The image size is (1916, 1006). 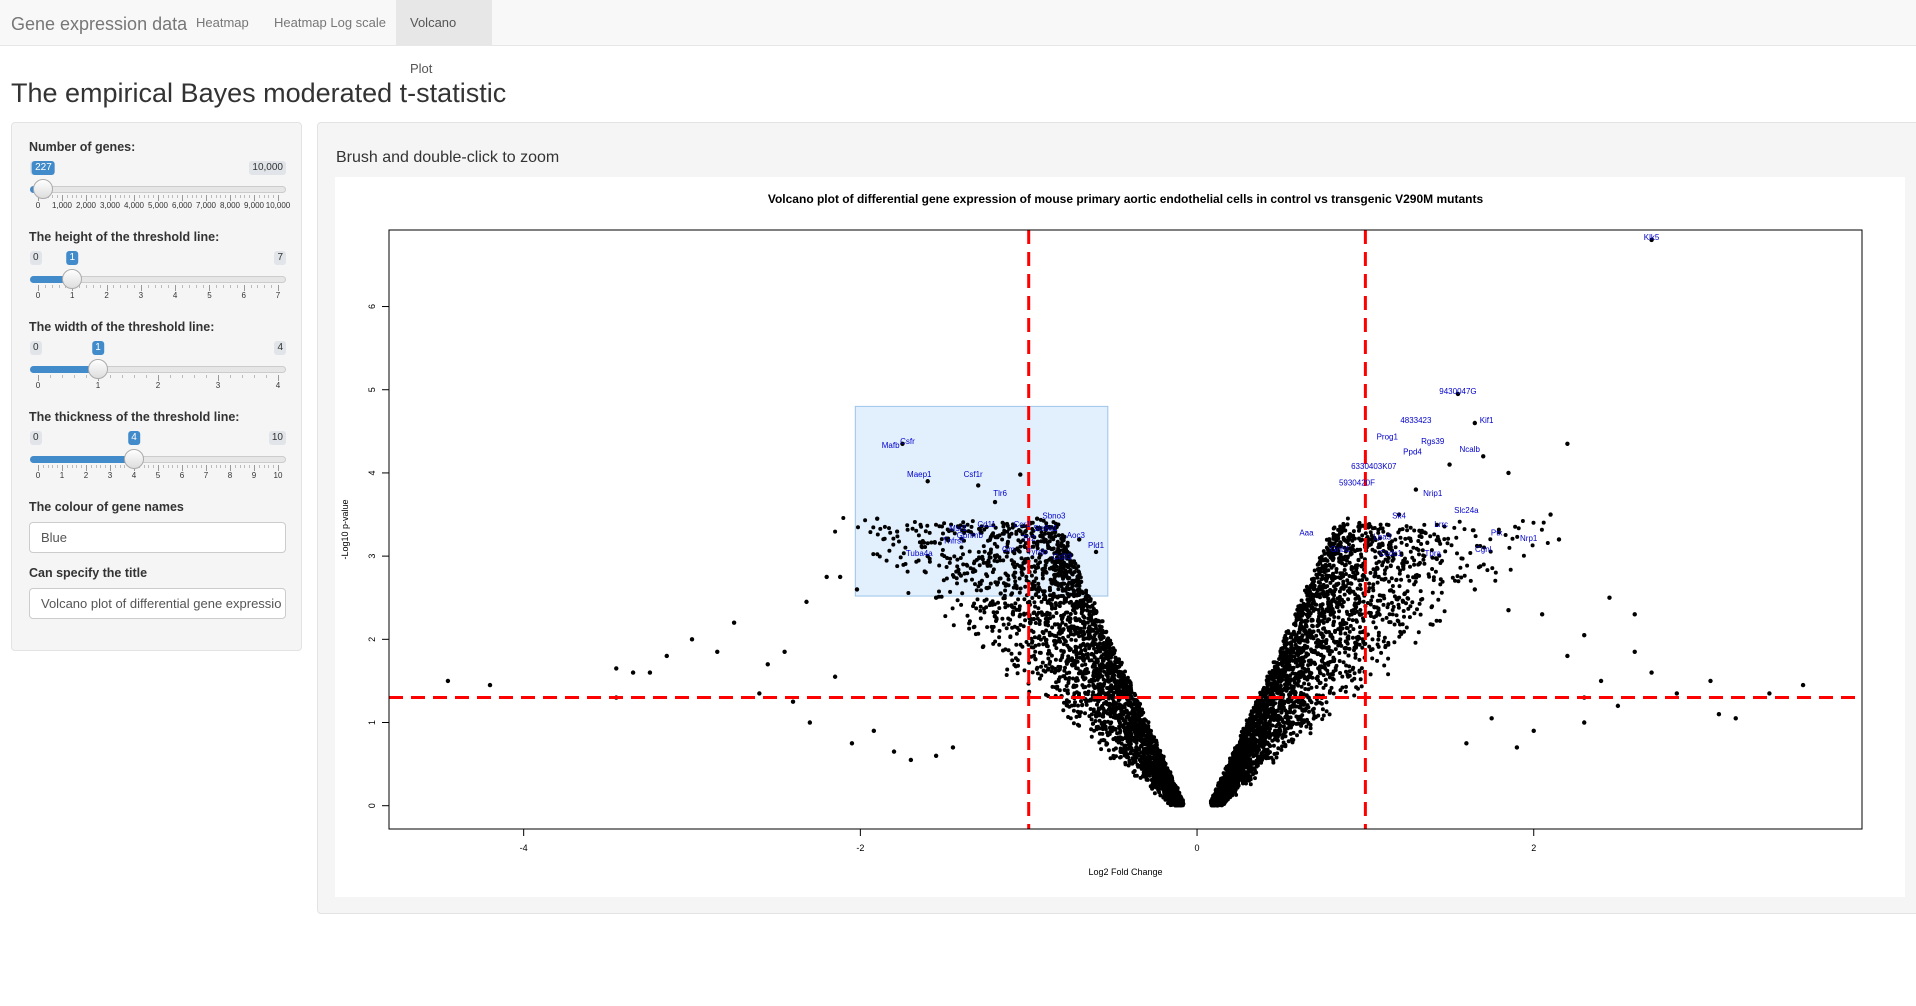 What do you see at coordinates (38, 295) in the screenshot?
I see `slider-tick-label: 0` at bounding box center [38, 295].